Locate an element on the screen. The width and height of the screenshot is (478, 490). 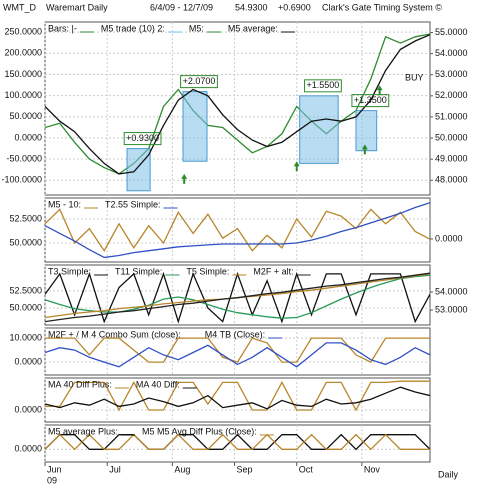
legend-label: T11 Simple: is located at coordinates (138, 271).